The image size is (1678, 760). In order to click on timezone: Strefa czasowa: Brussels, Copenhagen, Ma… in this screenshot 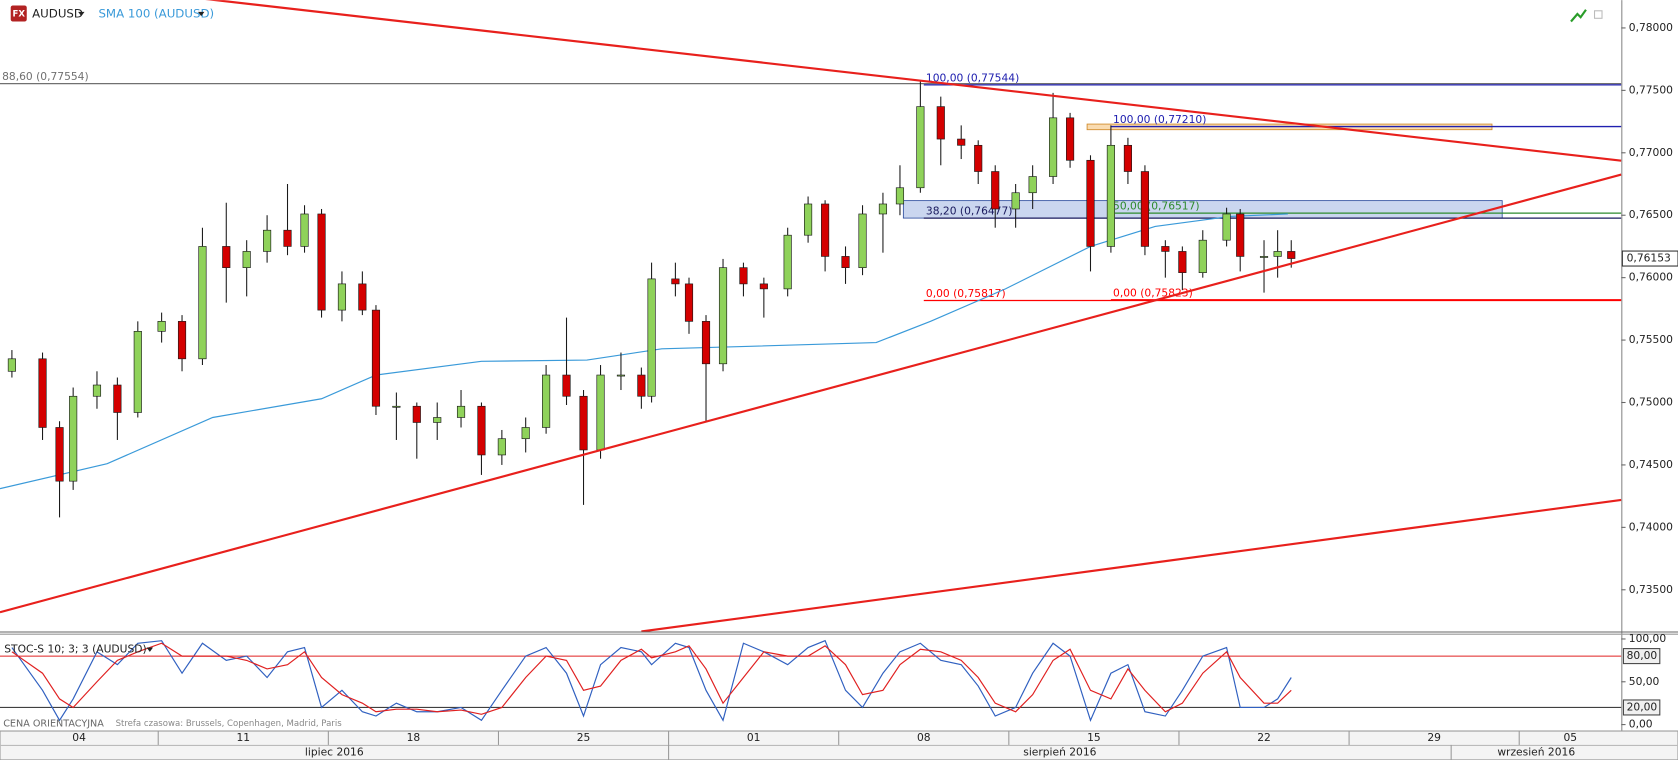, I will do `click(229, 724)`.